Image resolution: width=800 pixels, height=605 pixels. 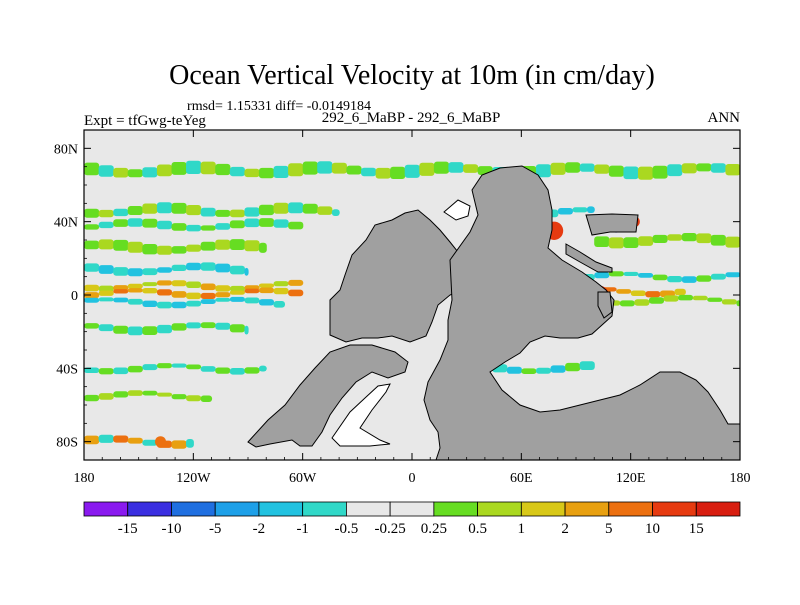 I want to click on colorbar-label: 2, so click(x=565, y=529).